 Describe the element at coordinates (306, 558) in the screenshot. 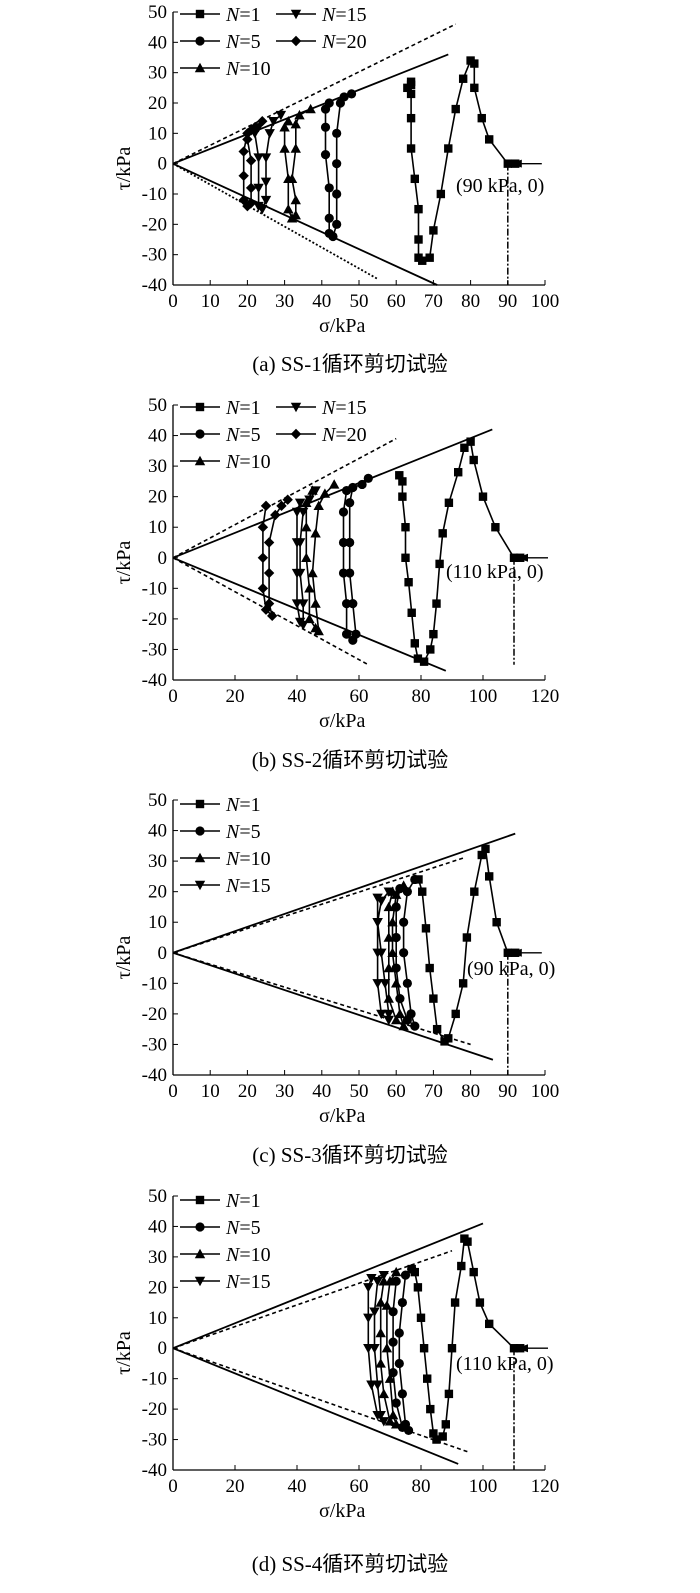

I see `series-n15` at that location.